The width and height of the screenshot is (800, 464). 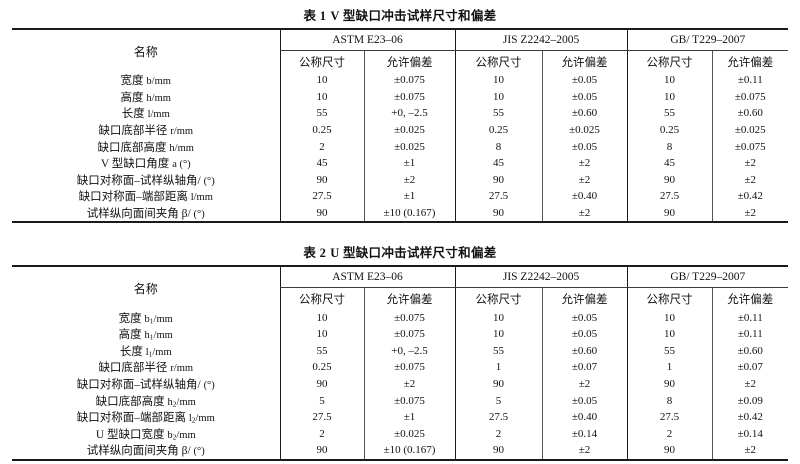 What do you see at coordinates (409, 113) in the screenshot?
I see `cell-astm-tolerance: +0, –2.5` at bounding box center [409, 113].